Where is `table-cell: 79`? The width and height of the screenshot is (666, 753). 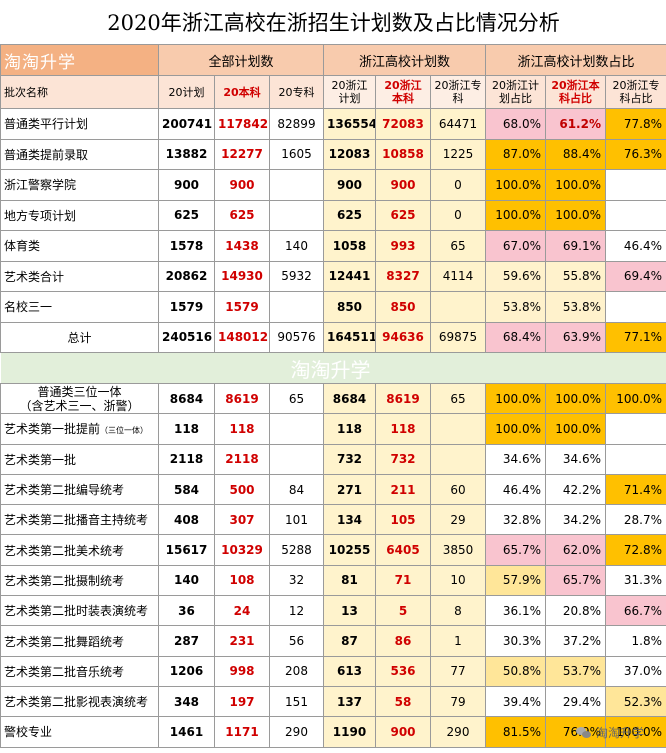 table-cell: 79 is located at coordinates (458, 701).